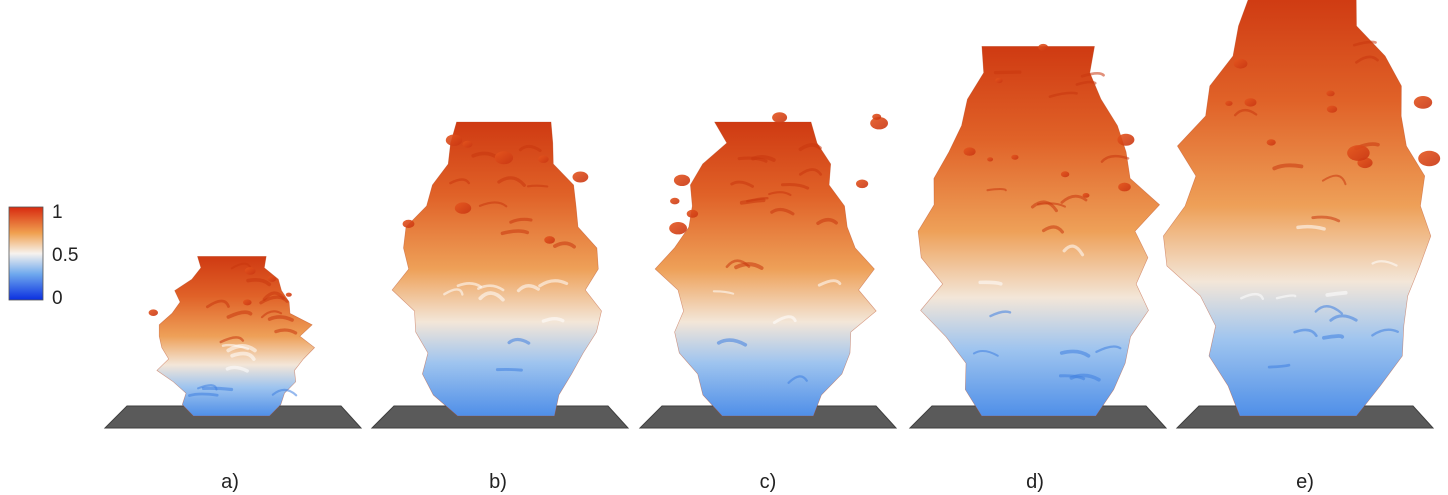  Describe the element at coordinates (230, 482) in the screenshot. I see `panel-label: a)` at that location.